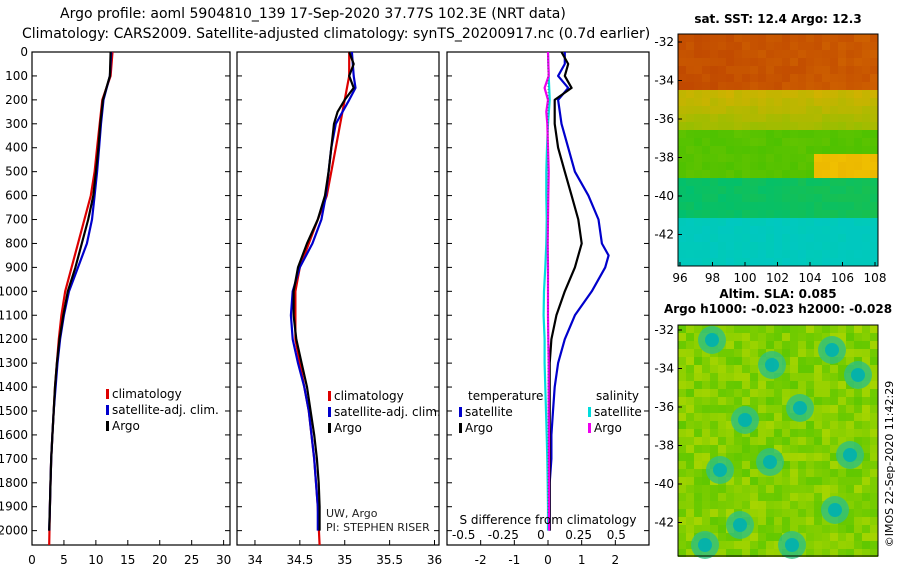  I want to click on y-tick-label: 1300, so click(14, 363).